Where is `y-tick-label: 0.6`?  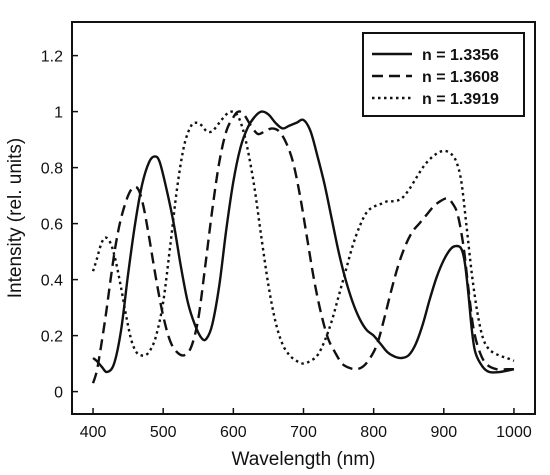
y-tick-label: 0.6 is located at coordinates (52, 225).